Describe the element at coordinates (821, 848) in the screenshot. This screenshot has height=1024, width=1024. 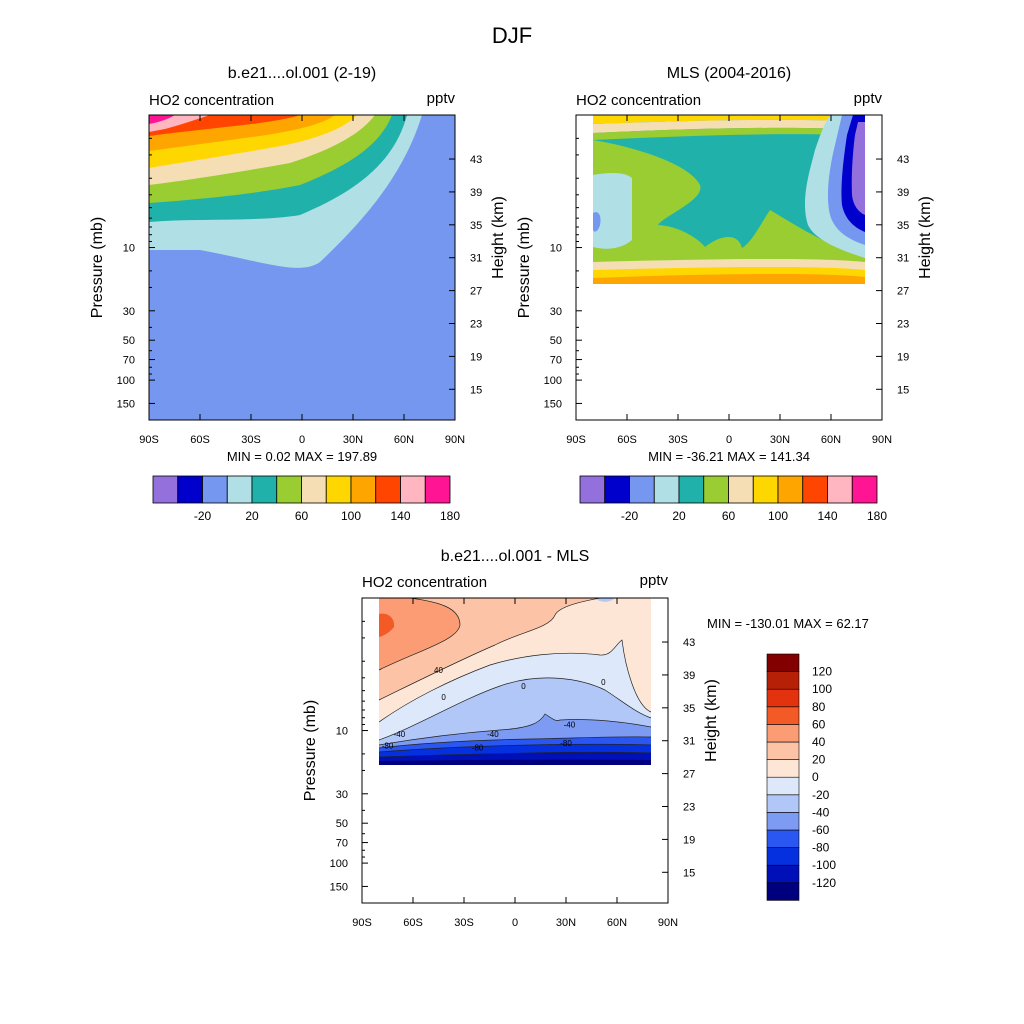
I see `colorbar-label: -80` at that location.